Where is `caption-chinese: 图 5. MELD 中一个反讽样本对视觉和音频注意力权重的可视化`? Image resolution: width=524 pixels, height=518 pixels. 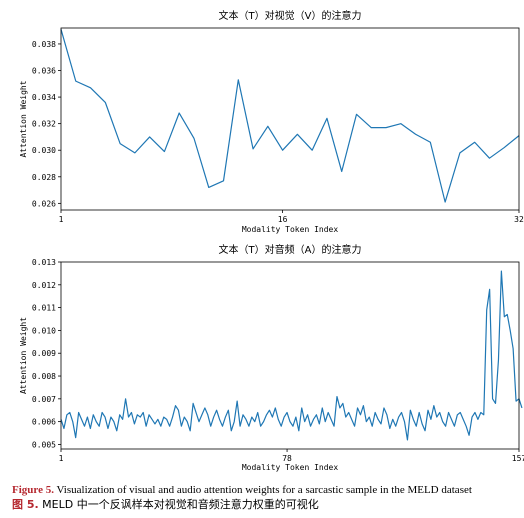
caption-chinese: 图 5. MELD 中一个反讽样本对视觉和音频注意力权重的可视化 is located at coordinates (266, 505).